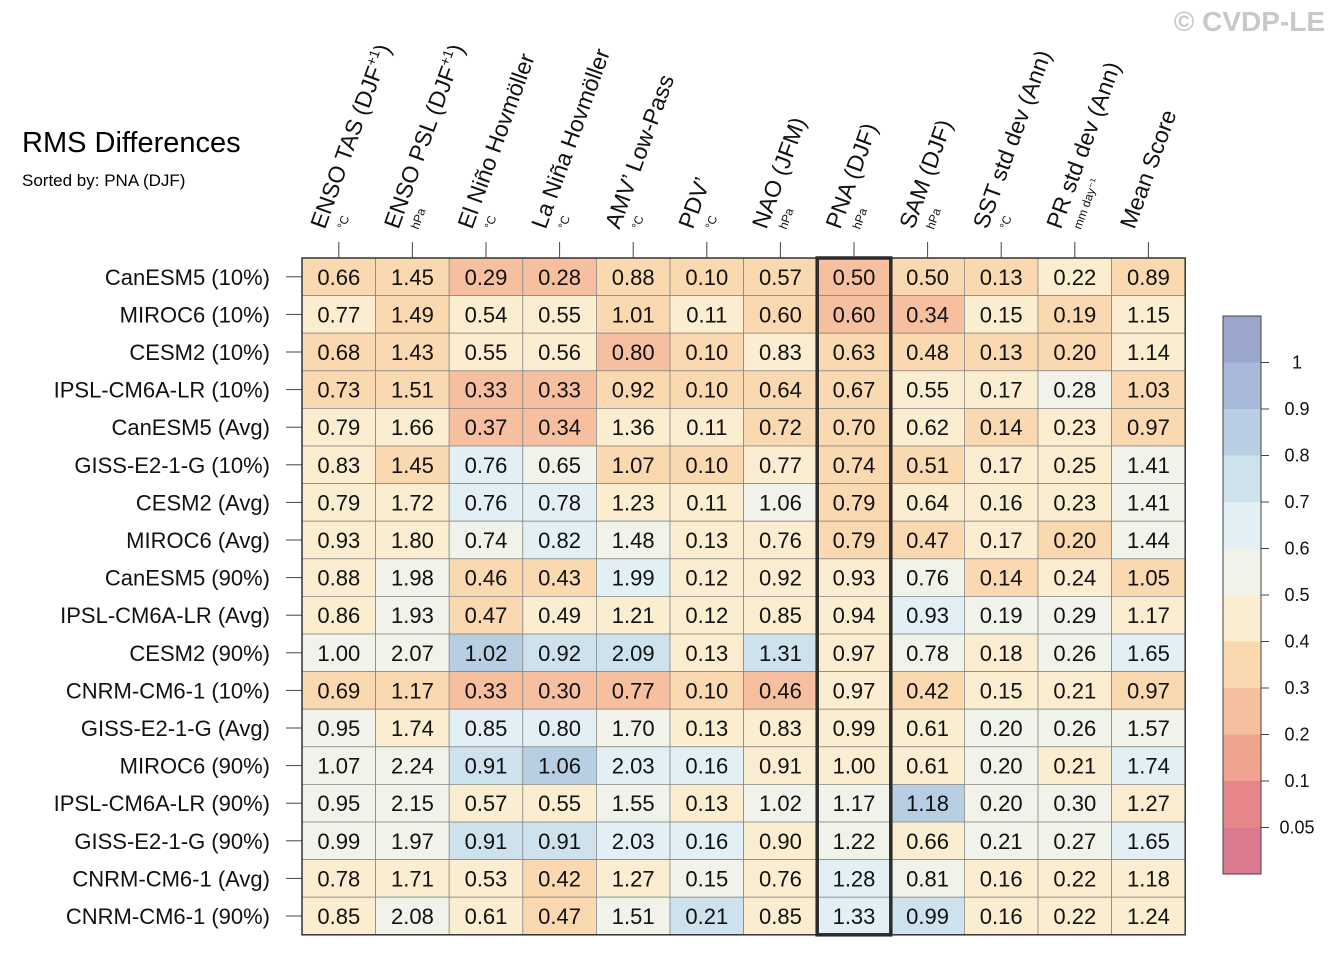  I want to click on colorbar-label: 0.4, so click(1296, 642).